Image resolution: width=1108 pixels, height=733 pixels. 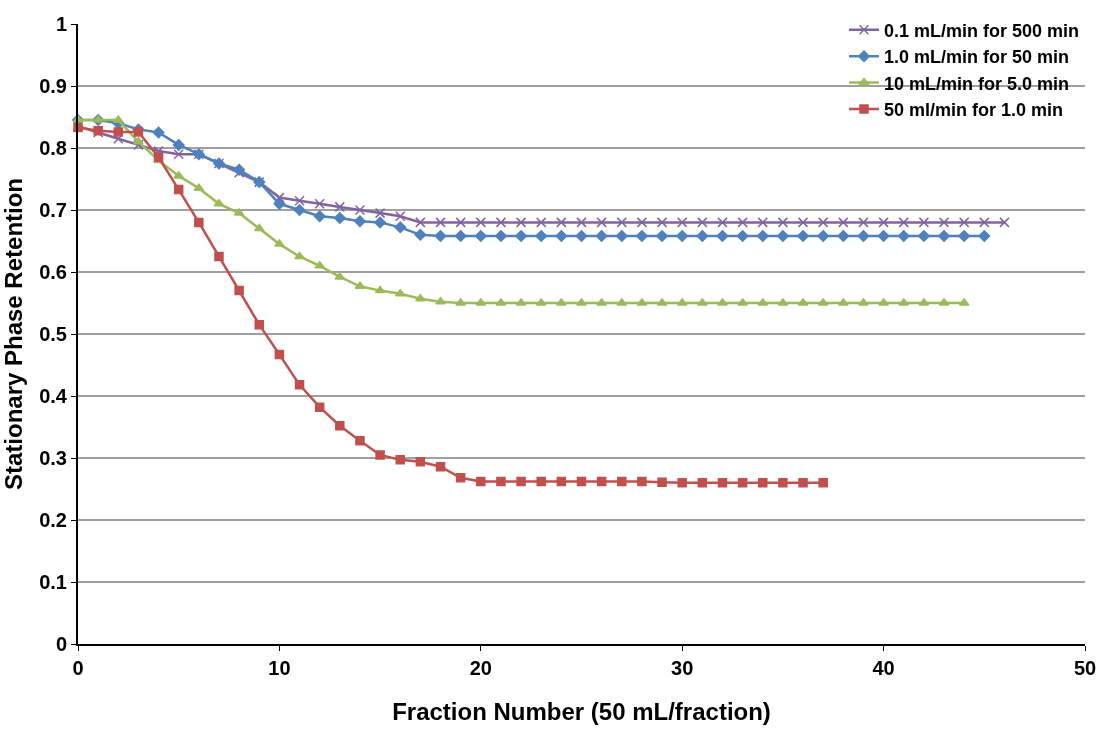 What do you see at coordinates (61, 644) in the screenshot?
I see `y-tick-label: 0` at bounding box center [61, 644].